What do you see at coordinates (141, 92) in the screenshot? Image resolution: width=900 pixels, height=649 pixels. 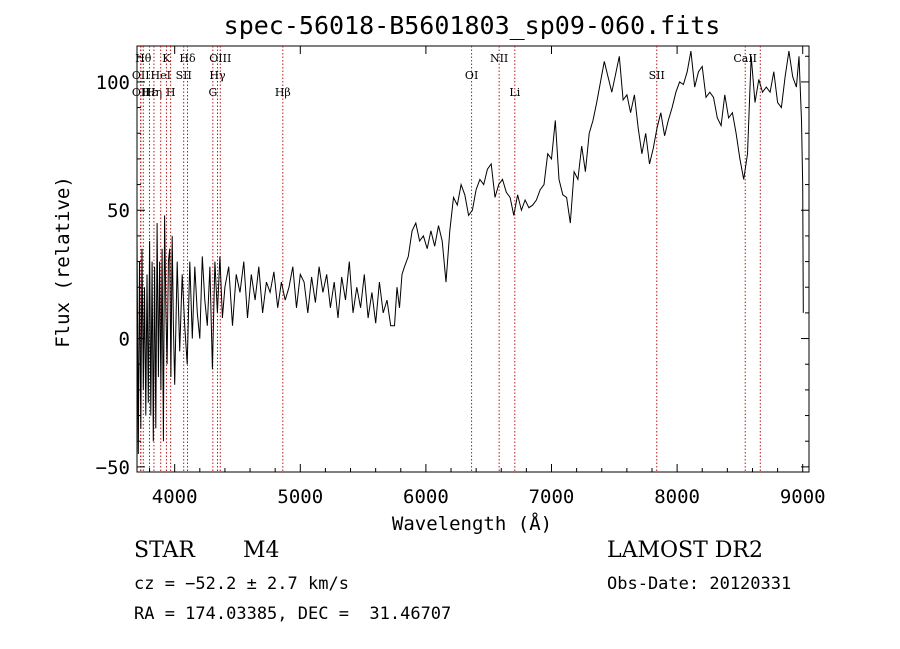 I see `line-marker-label: OII` at bounding box center [141, 92].